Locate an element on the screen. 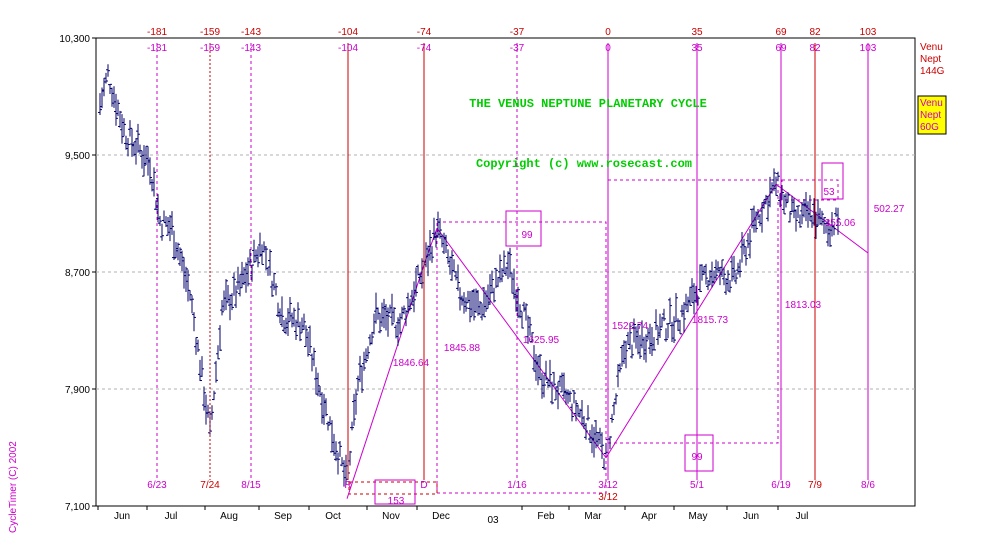 Image resolution: width=981 pixels, height=547 pixels. cycle-bottom-label-2: 3/12 is located at coordinates (608, 497).